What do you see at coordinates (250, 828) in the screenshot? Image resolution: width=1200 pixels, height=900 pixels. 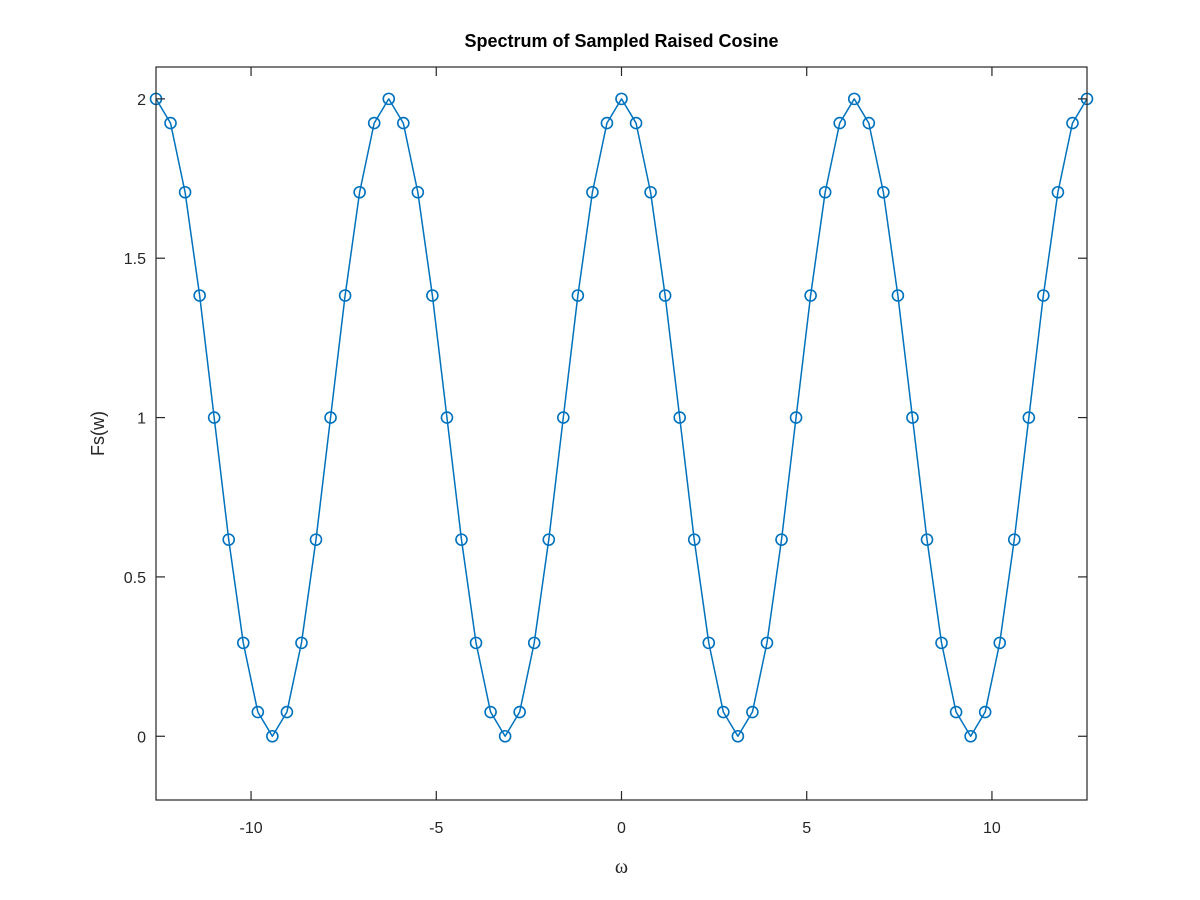 I see `x-tick-label: -10` at bounding box center [250, 828].